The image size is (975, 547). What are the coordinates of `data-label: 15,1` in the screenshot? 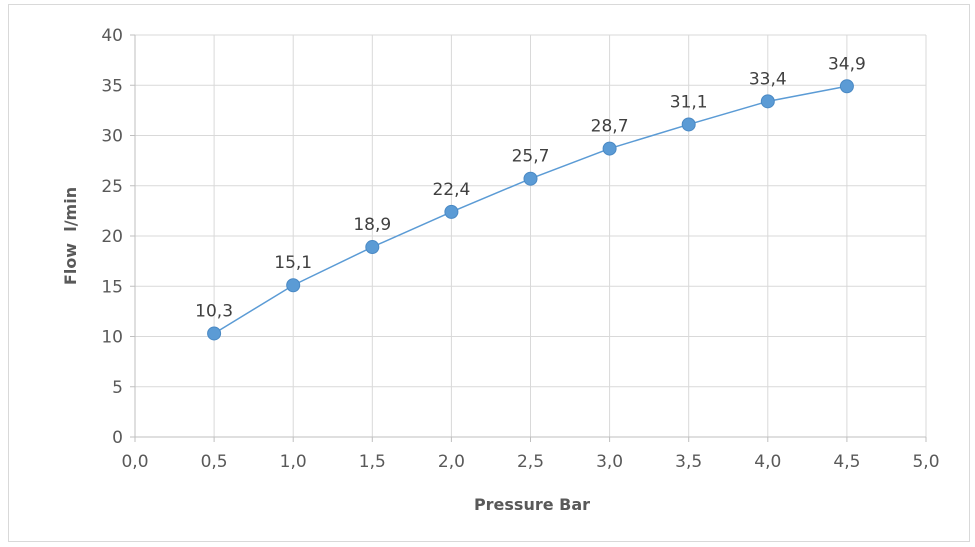 It's located at (293, 263).